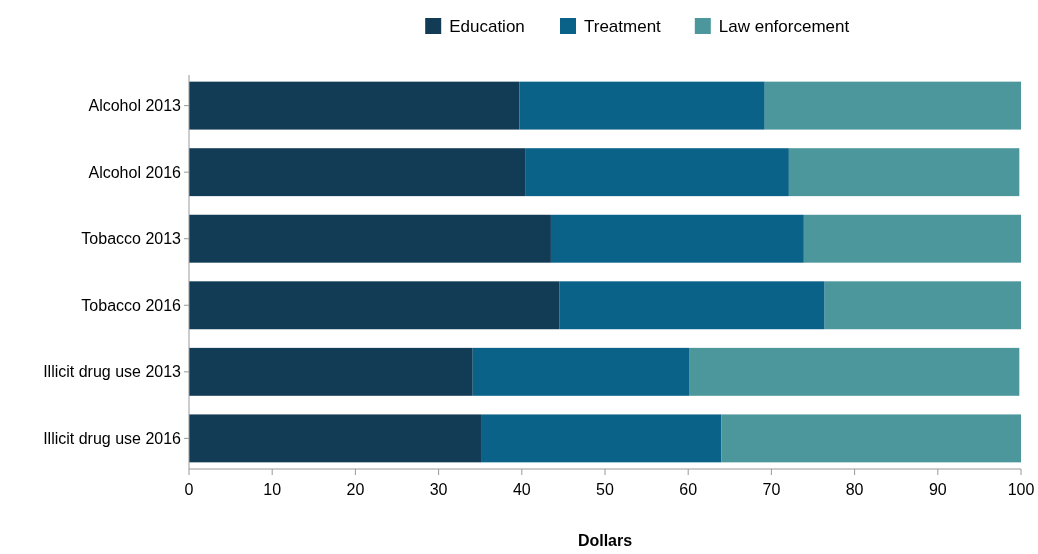  Describe the element at coordinates (771, 489) in the screenshot. I see `x-tick-label: 70` at that location.